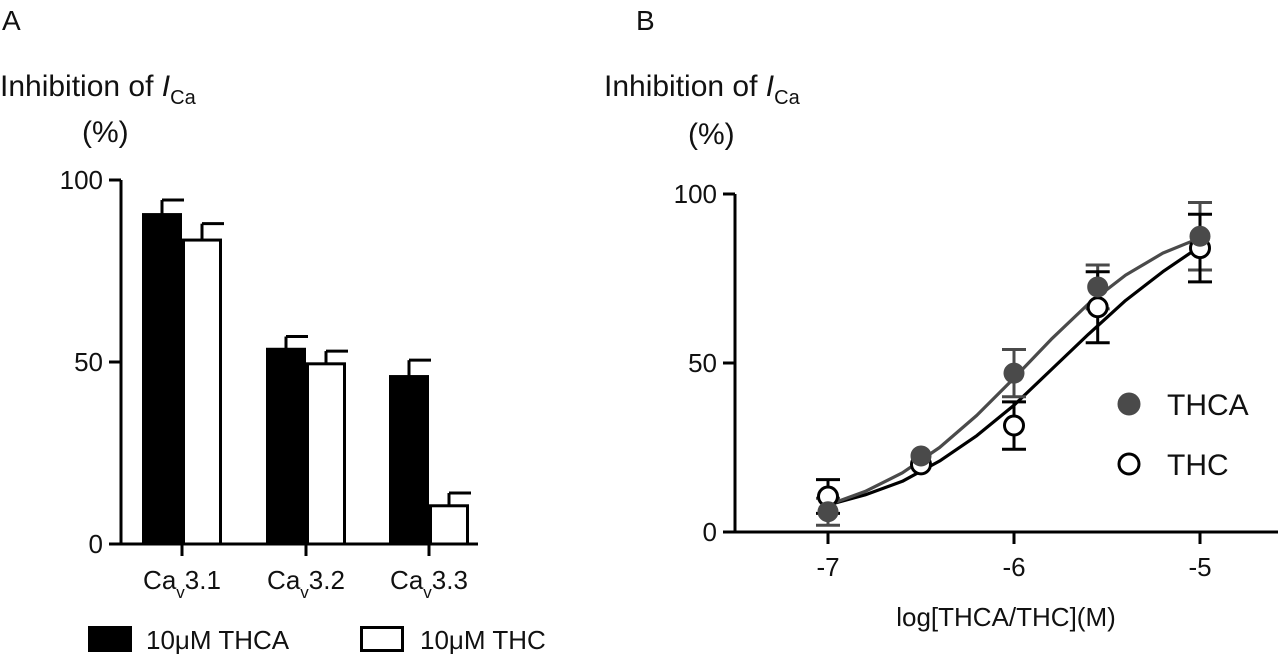 The width and height of the screenshot is (1280, 660). I want to click on x-tick-label: -7, so click(827, 567).